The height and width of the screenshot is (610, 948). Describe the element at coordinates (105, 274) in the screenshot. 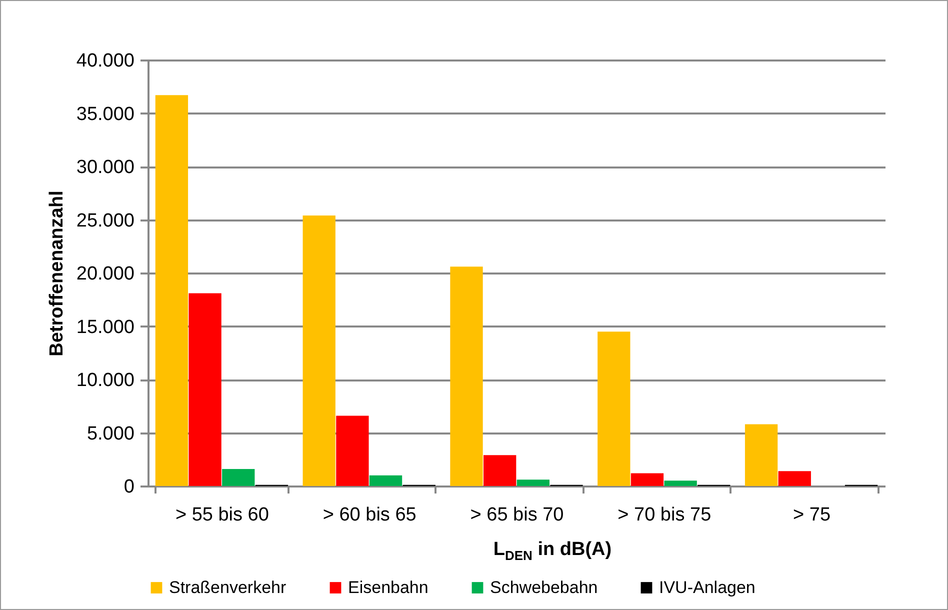

I see `y-tick-label: 20.000` at that location.